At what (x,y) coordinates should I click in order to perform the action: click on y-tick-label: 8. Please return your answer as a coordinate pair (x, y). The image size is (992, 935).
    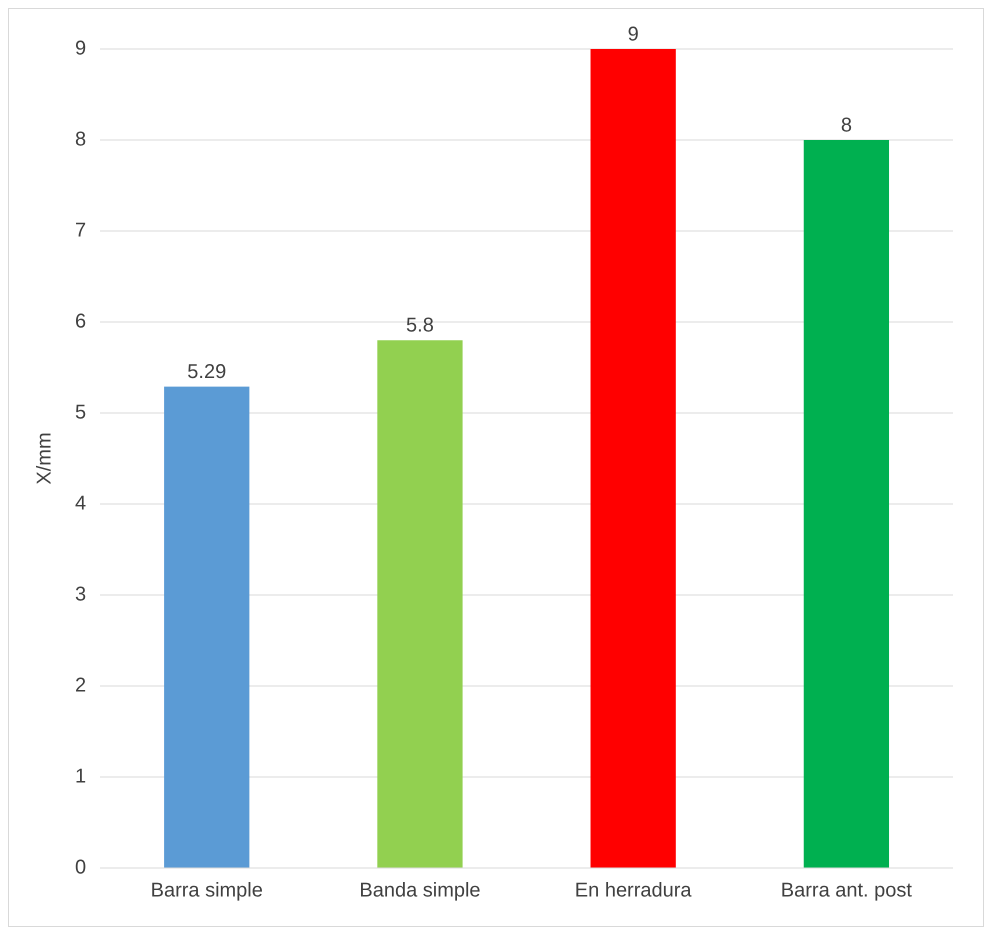
    Looking at the image, I should click on (80, 139).